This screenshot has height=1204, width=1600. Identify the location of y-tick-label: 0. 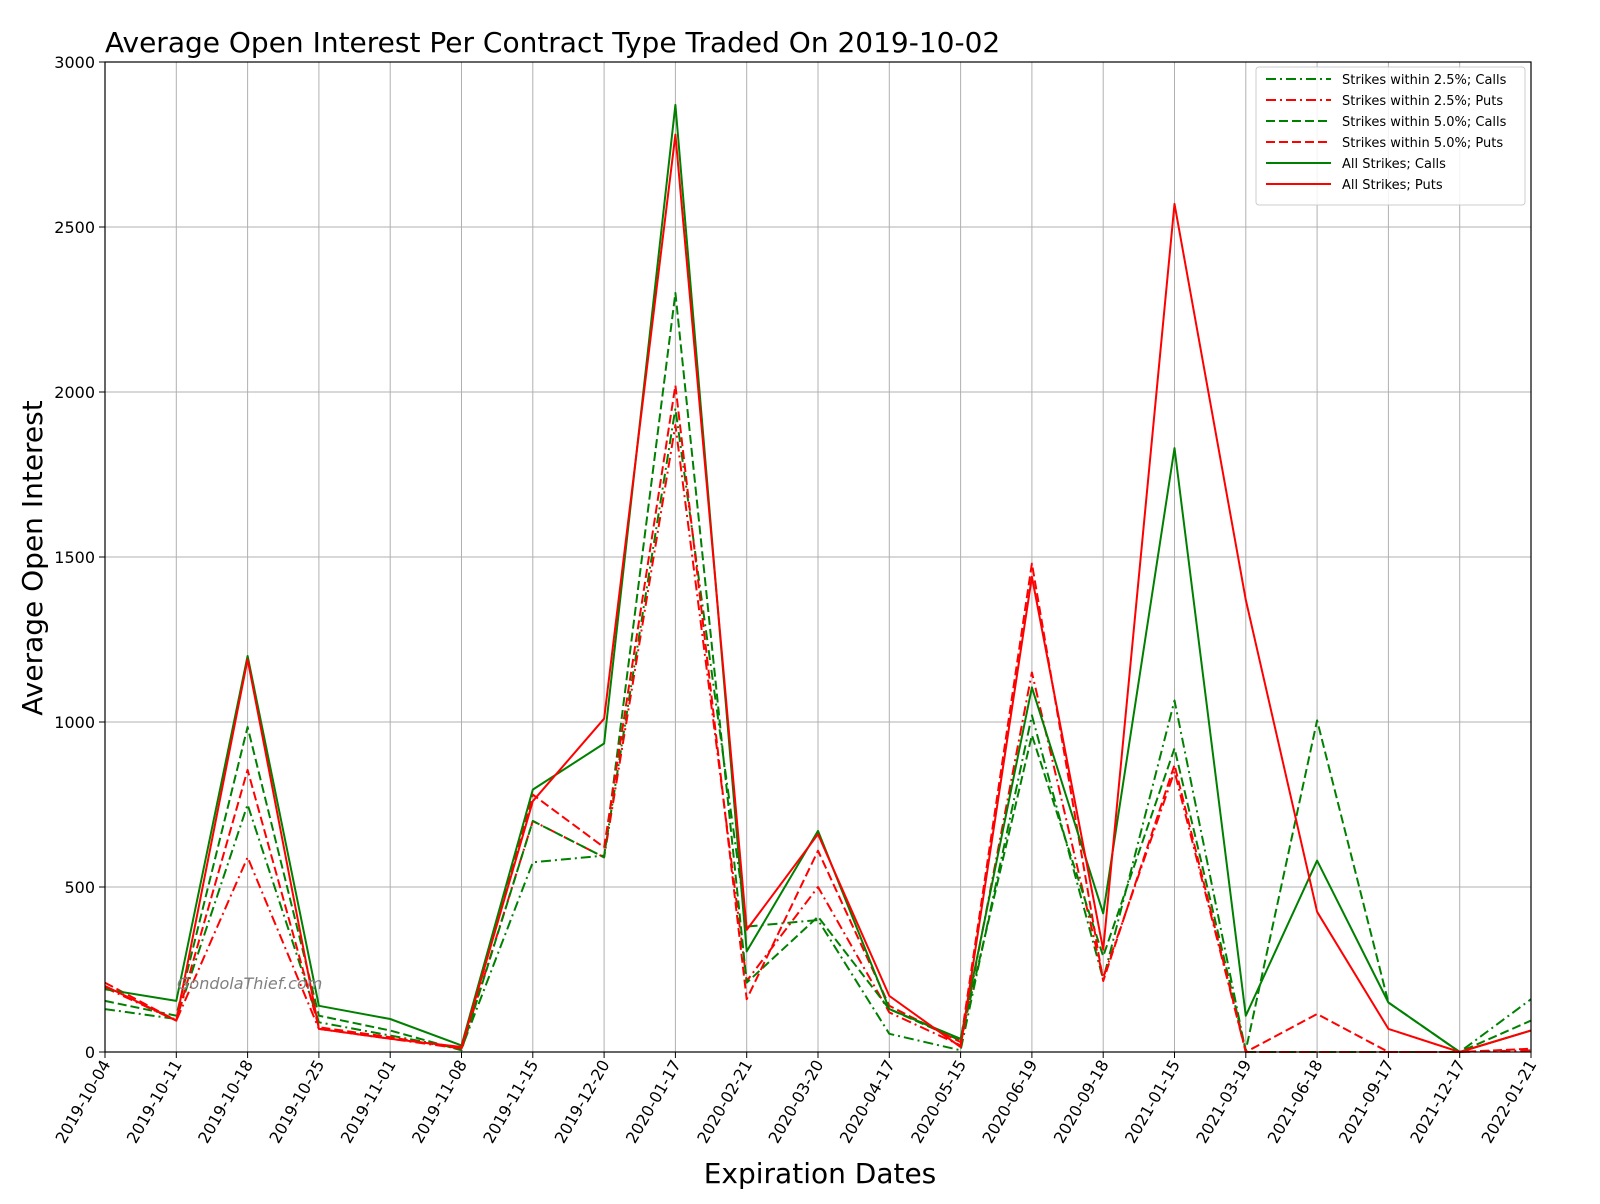
(90, 1052).